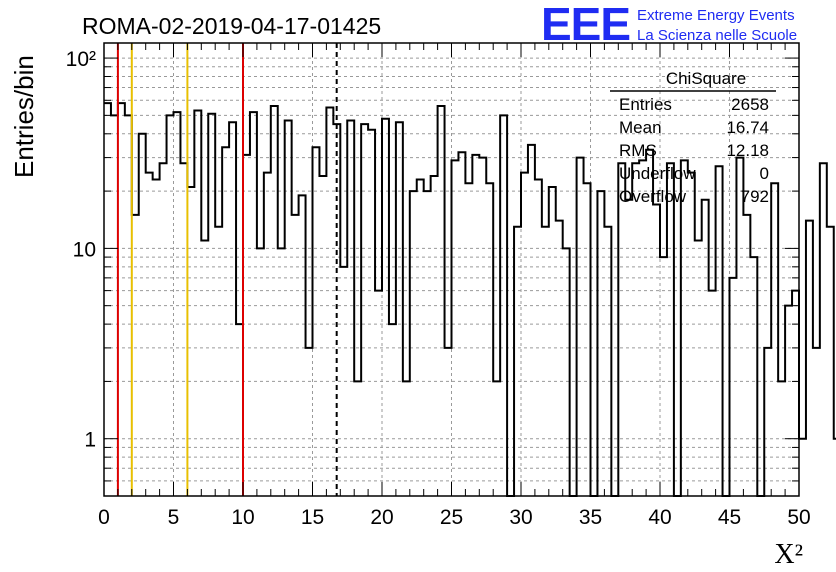 This screenshot has height=572, width=836. I want to click on stats-label-mean: Mean, so click(640, 127).